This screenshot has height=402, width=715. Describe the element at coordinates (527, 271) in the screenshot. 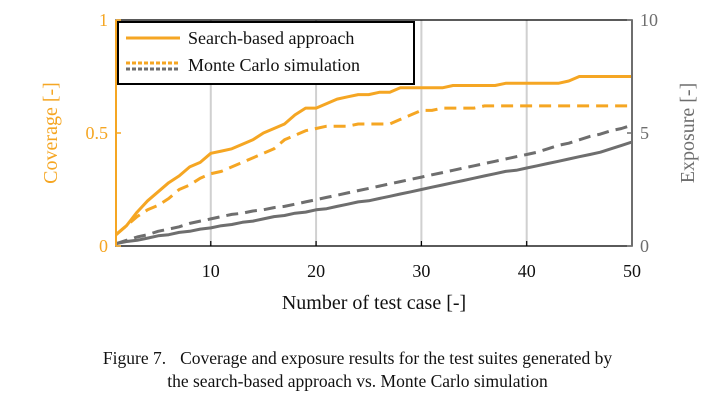

I see `x-tick-label-40: 40` at that location.